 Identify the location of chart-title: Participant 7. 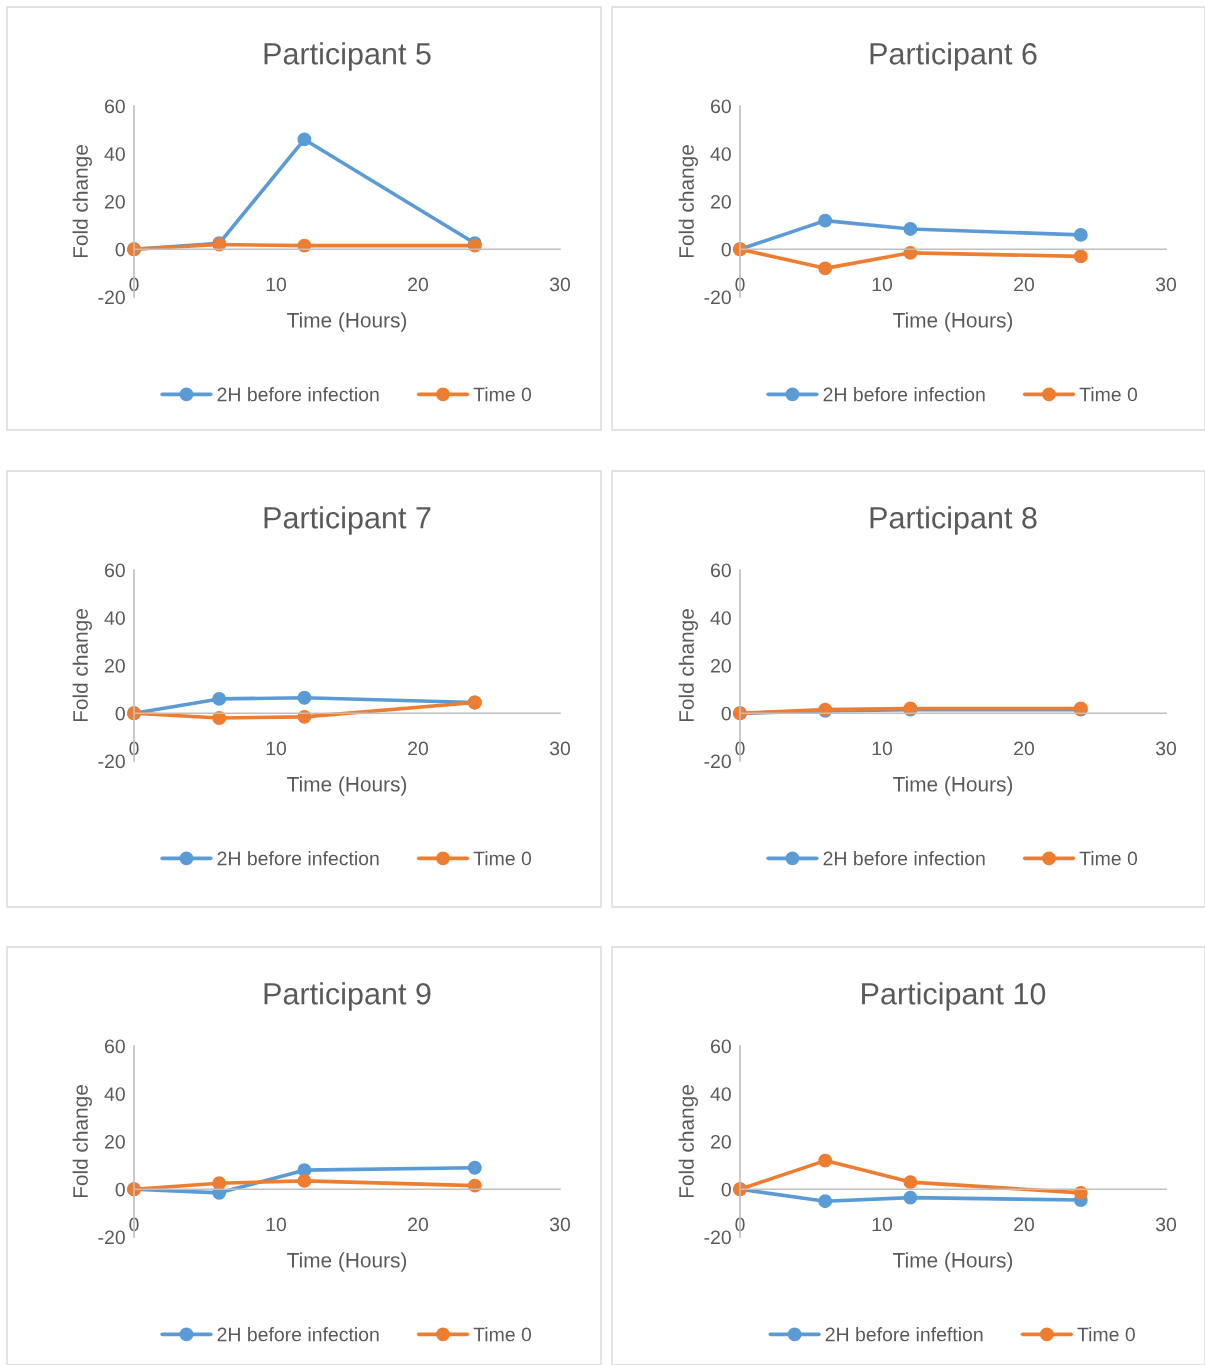
(347, 520).